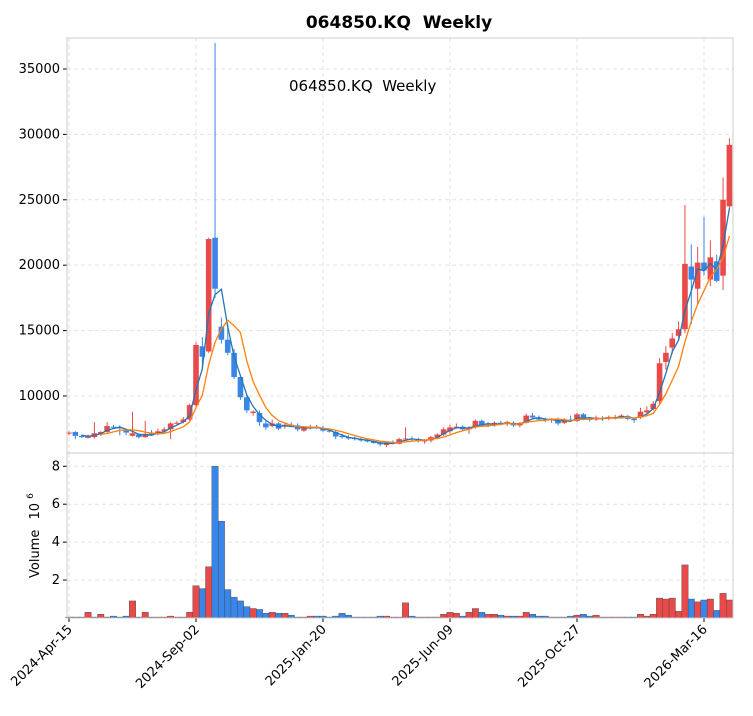 The width and height of the screenshot is (753, 716). What do you see at coordinates (31, 496) in the screenshot?
I see `volume-label-exponent: 6` at bounding box center [31, 496].